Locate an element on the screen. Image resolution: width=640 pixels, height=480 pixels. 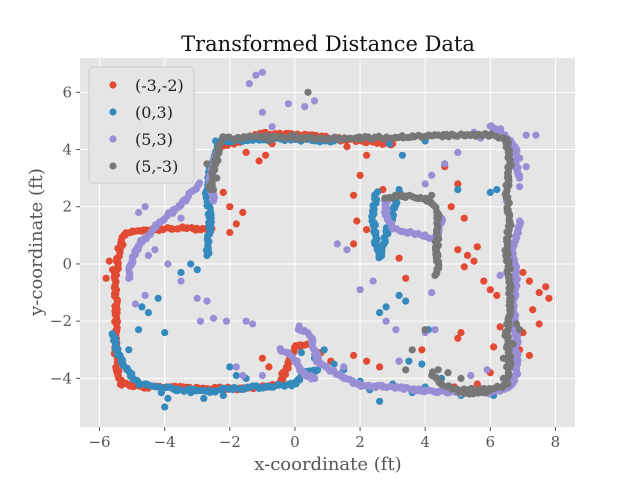
legend-label: (-3,-2) is located at coordinates (159, 85).